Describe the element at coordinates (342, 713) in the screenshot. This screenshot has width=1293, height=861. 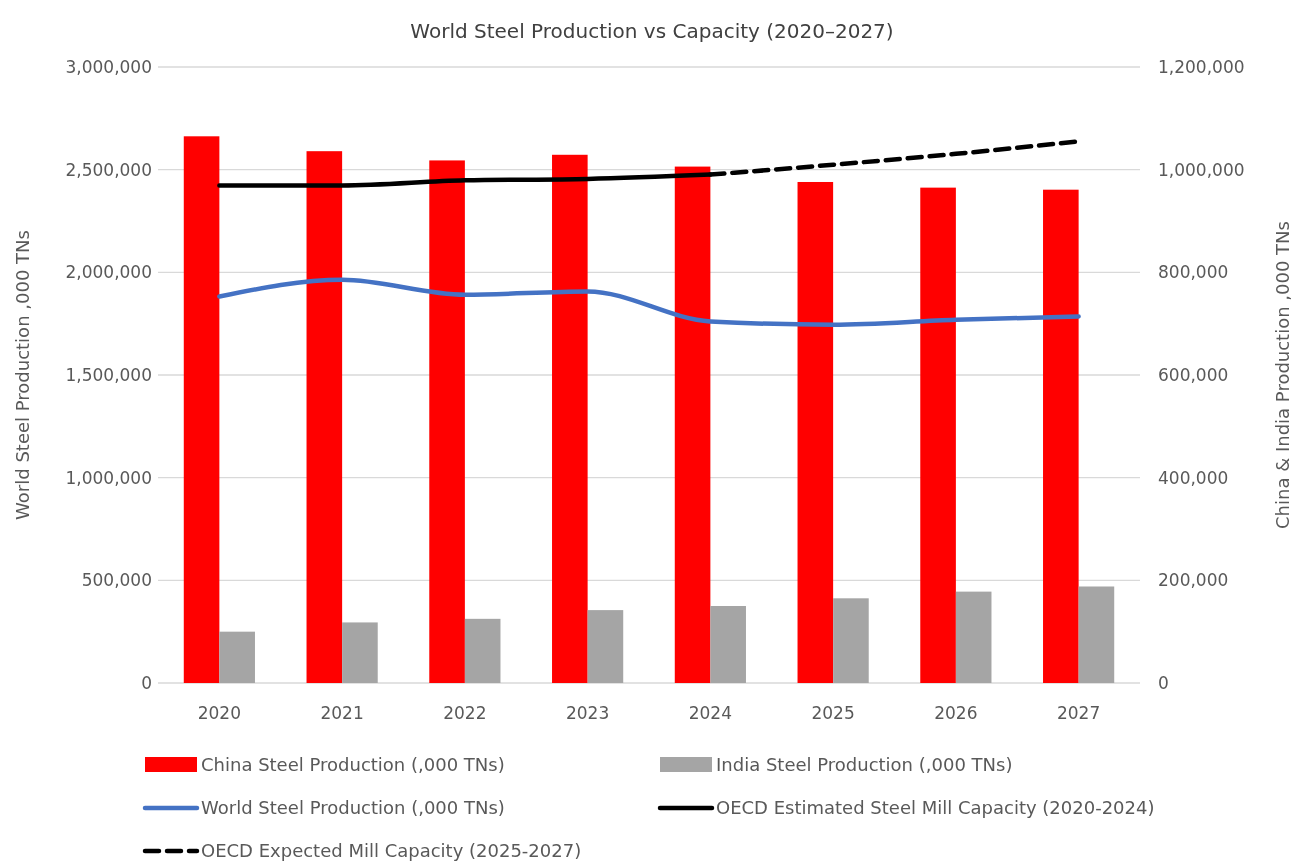
I see `x-tick-label: 2021` at that location.